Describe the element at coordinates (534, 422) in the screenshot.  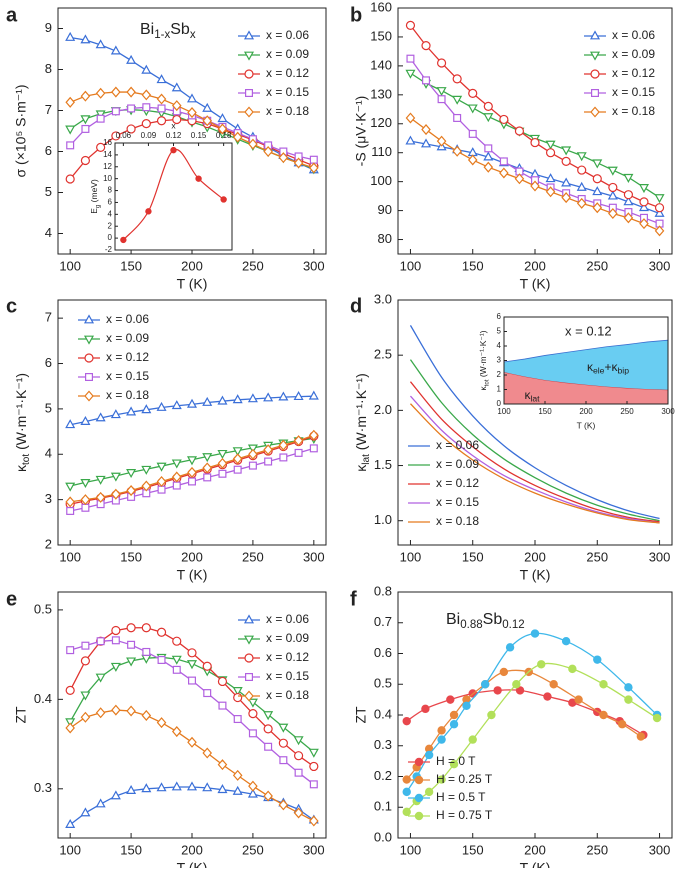
I see `line` at that location.